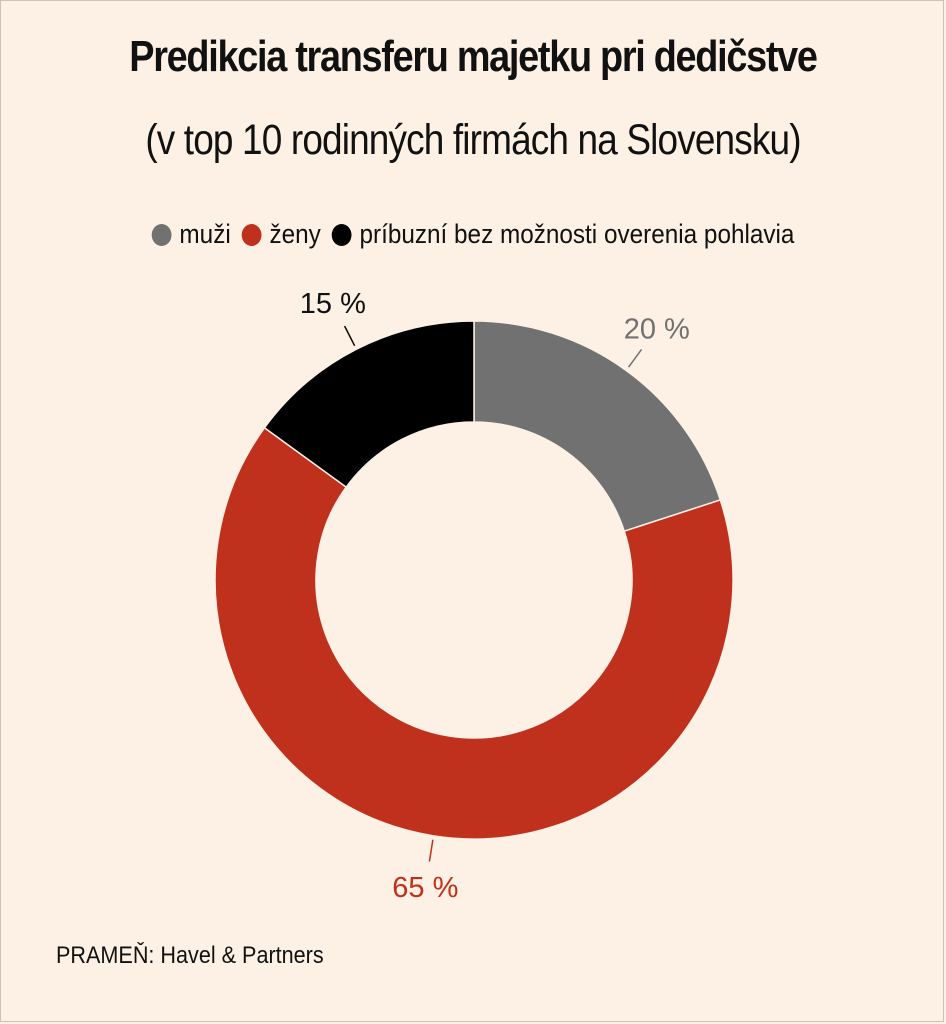  I want to click on leader-line-muzi, so click(635, 358).